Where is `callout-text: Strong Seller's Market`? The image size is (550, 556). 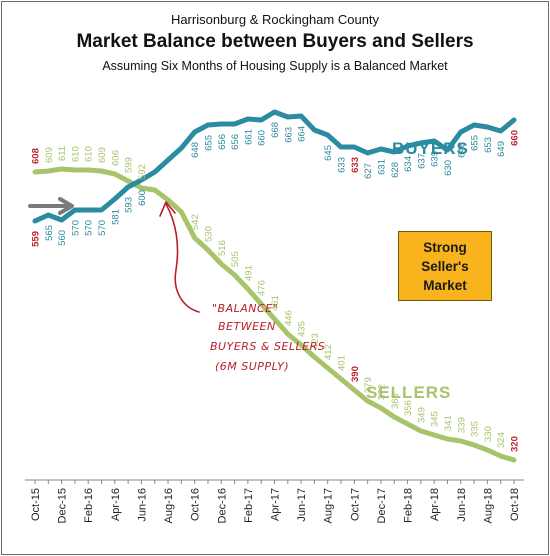
callout-text: Strong Seller's Market is located at coordinates (445, 266).